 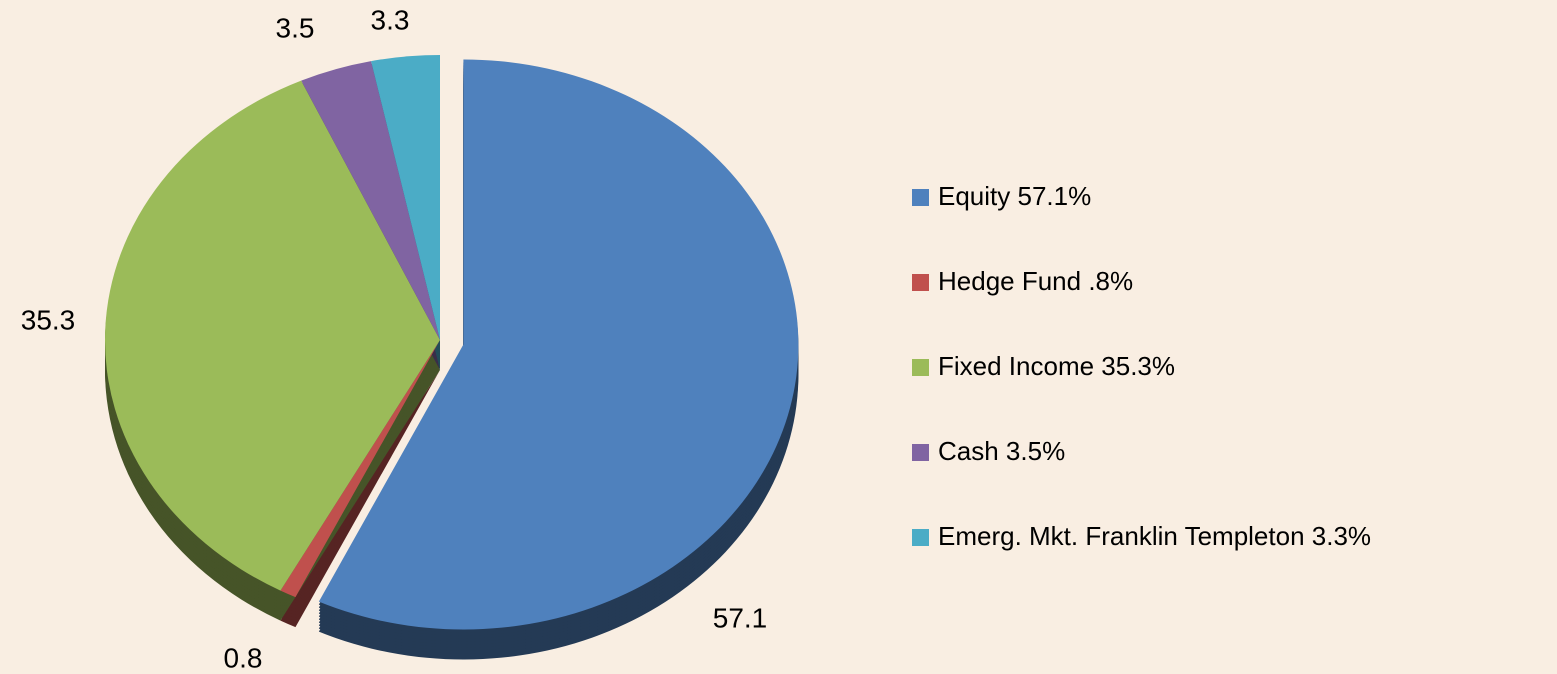 I want to click on data-label: 3.3, so click(x=390, y=19).